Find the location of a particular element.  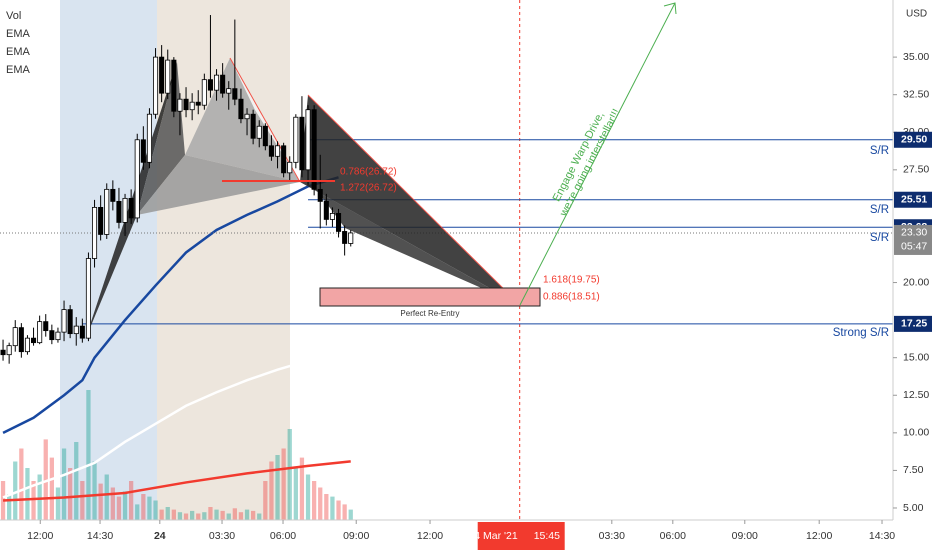

y-tick-label: 32.50 is located at coordinates (916, 94).